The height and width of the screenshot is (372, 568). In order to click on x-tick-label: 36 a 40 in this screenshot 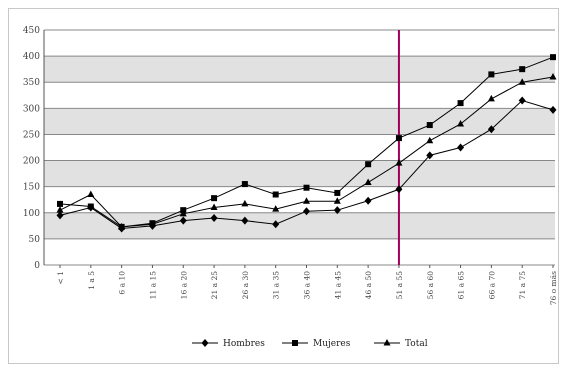, I will do `click(307, 285)`.